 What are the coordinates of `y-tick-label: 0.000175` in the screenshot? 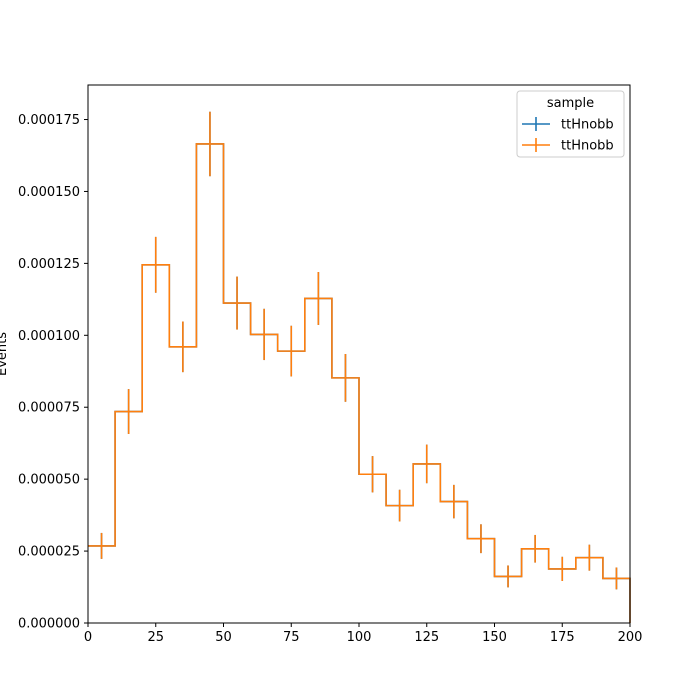 It's located at (49, 120).